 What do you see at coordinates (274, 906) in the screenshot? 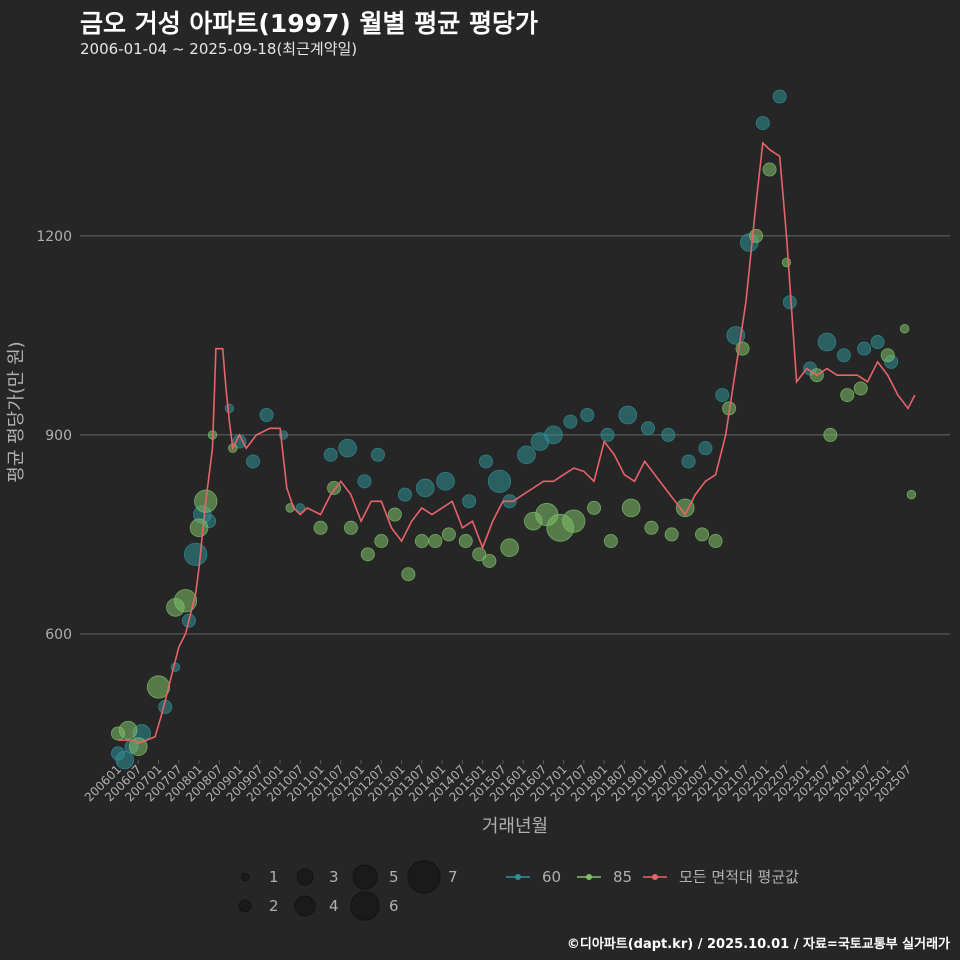
I see `legend-size-label: 2` at bounding box center [274, 906].